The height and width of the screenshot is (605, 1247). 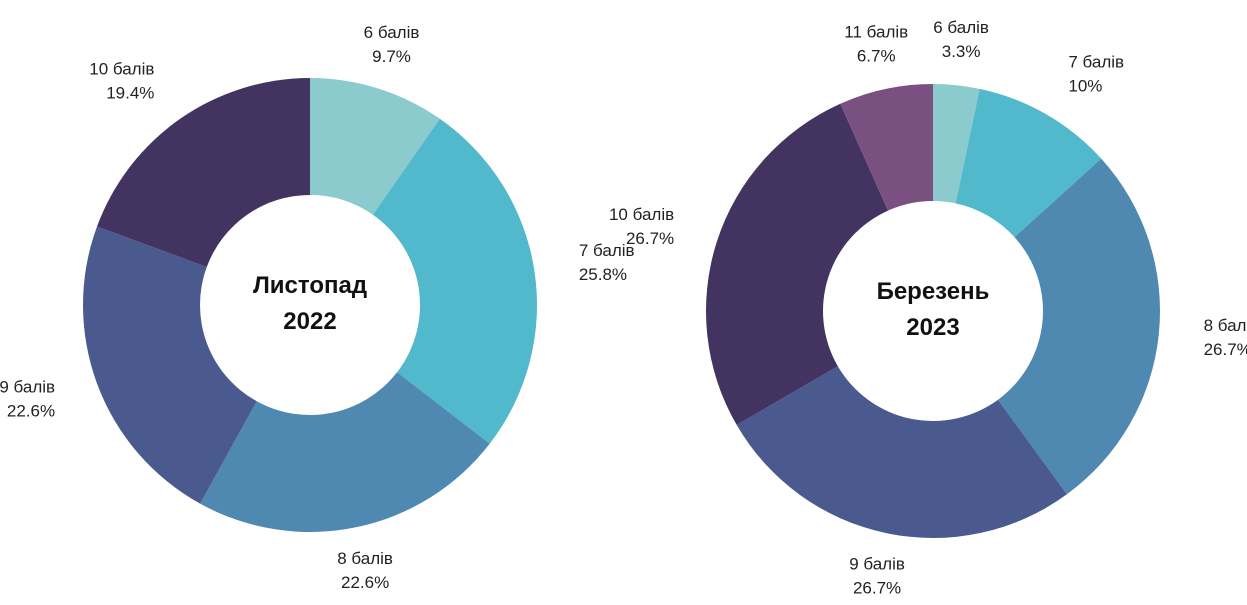 I want to click on slice-value-label: 19.4%, so click(x=130, y=92).